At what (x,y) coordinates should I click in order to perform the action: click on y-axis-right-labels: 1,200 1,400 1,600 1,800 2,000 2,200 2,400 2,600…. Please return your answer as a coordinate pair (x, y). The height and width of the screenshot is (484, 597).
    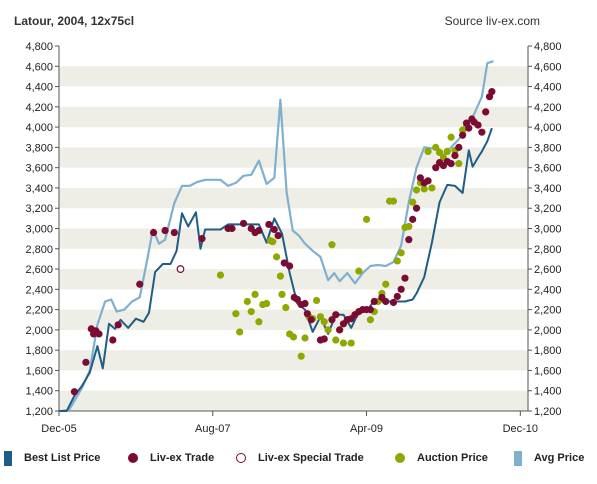
    Looking at the image, I should click on (548, 229).